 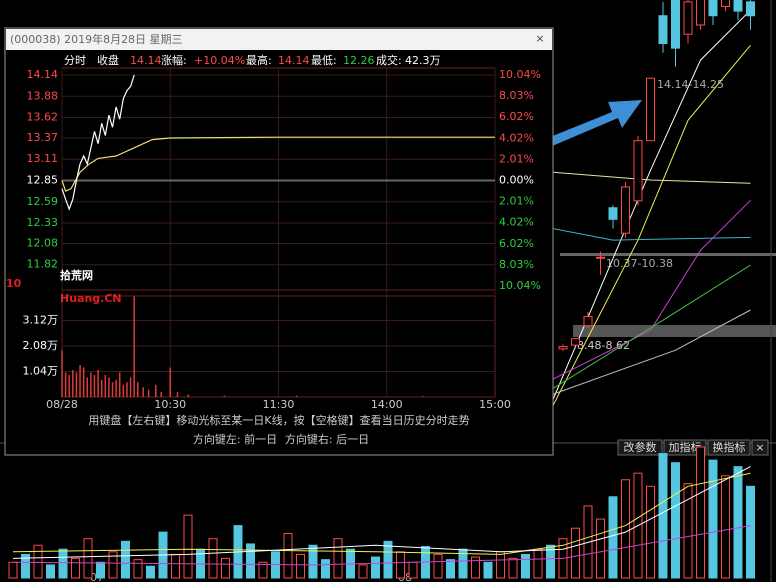 I want to click on button-label: 换指标, so click(x=729, y=447).